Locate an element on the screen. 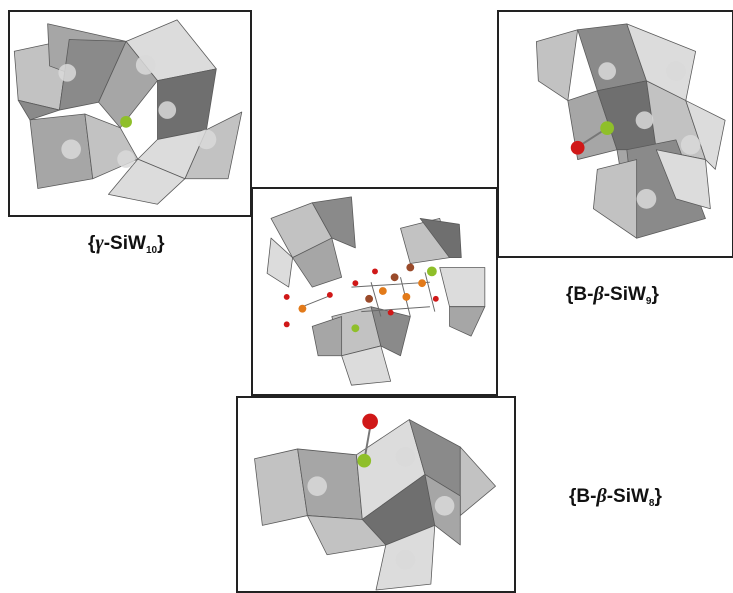 The image size is (733, 593). b-beta-siw9-label: {B-β-SiW9} is located at coordinates (612, 295).